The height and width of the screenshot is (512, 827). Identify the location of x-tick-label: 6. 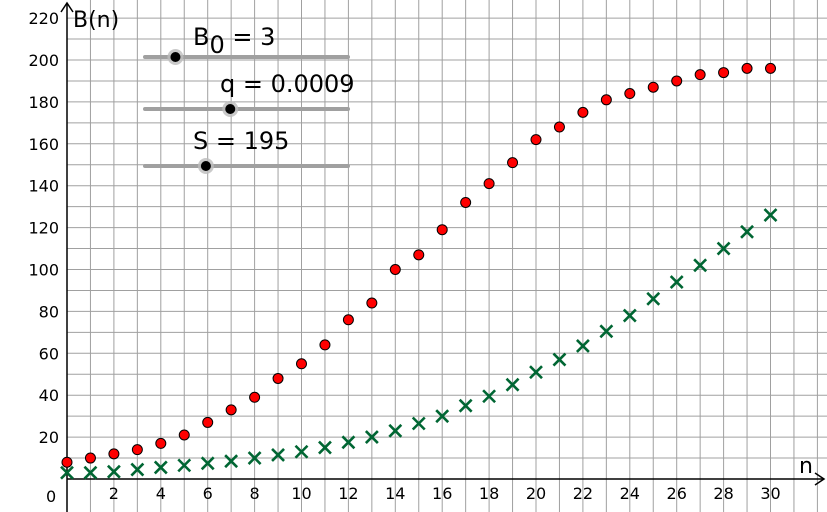
(208, 493).